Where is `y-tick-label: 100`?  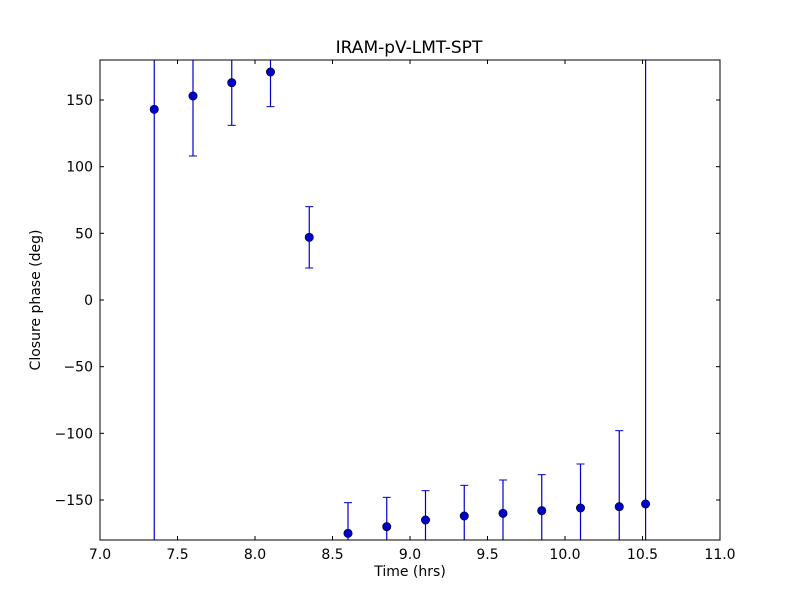 y-tick-label: 100 is located at coordinates (79, 168).